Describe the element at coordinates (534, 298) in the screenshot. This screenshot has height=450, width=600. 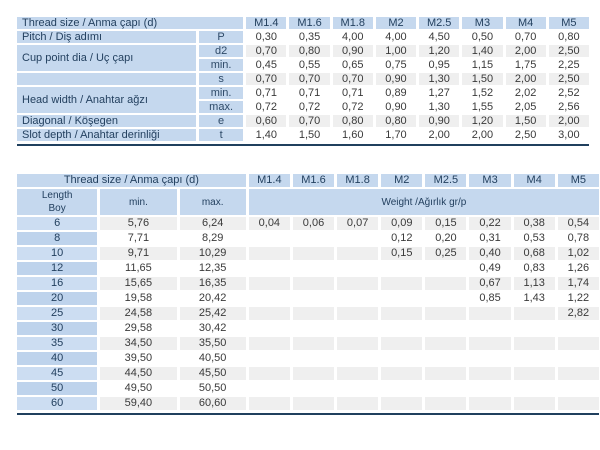
I see `weight-cell: 1,43` at that location.